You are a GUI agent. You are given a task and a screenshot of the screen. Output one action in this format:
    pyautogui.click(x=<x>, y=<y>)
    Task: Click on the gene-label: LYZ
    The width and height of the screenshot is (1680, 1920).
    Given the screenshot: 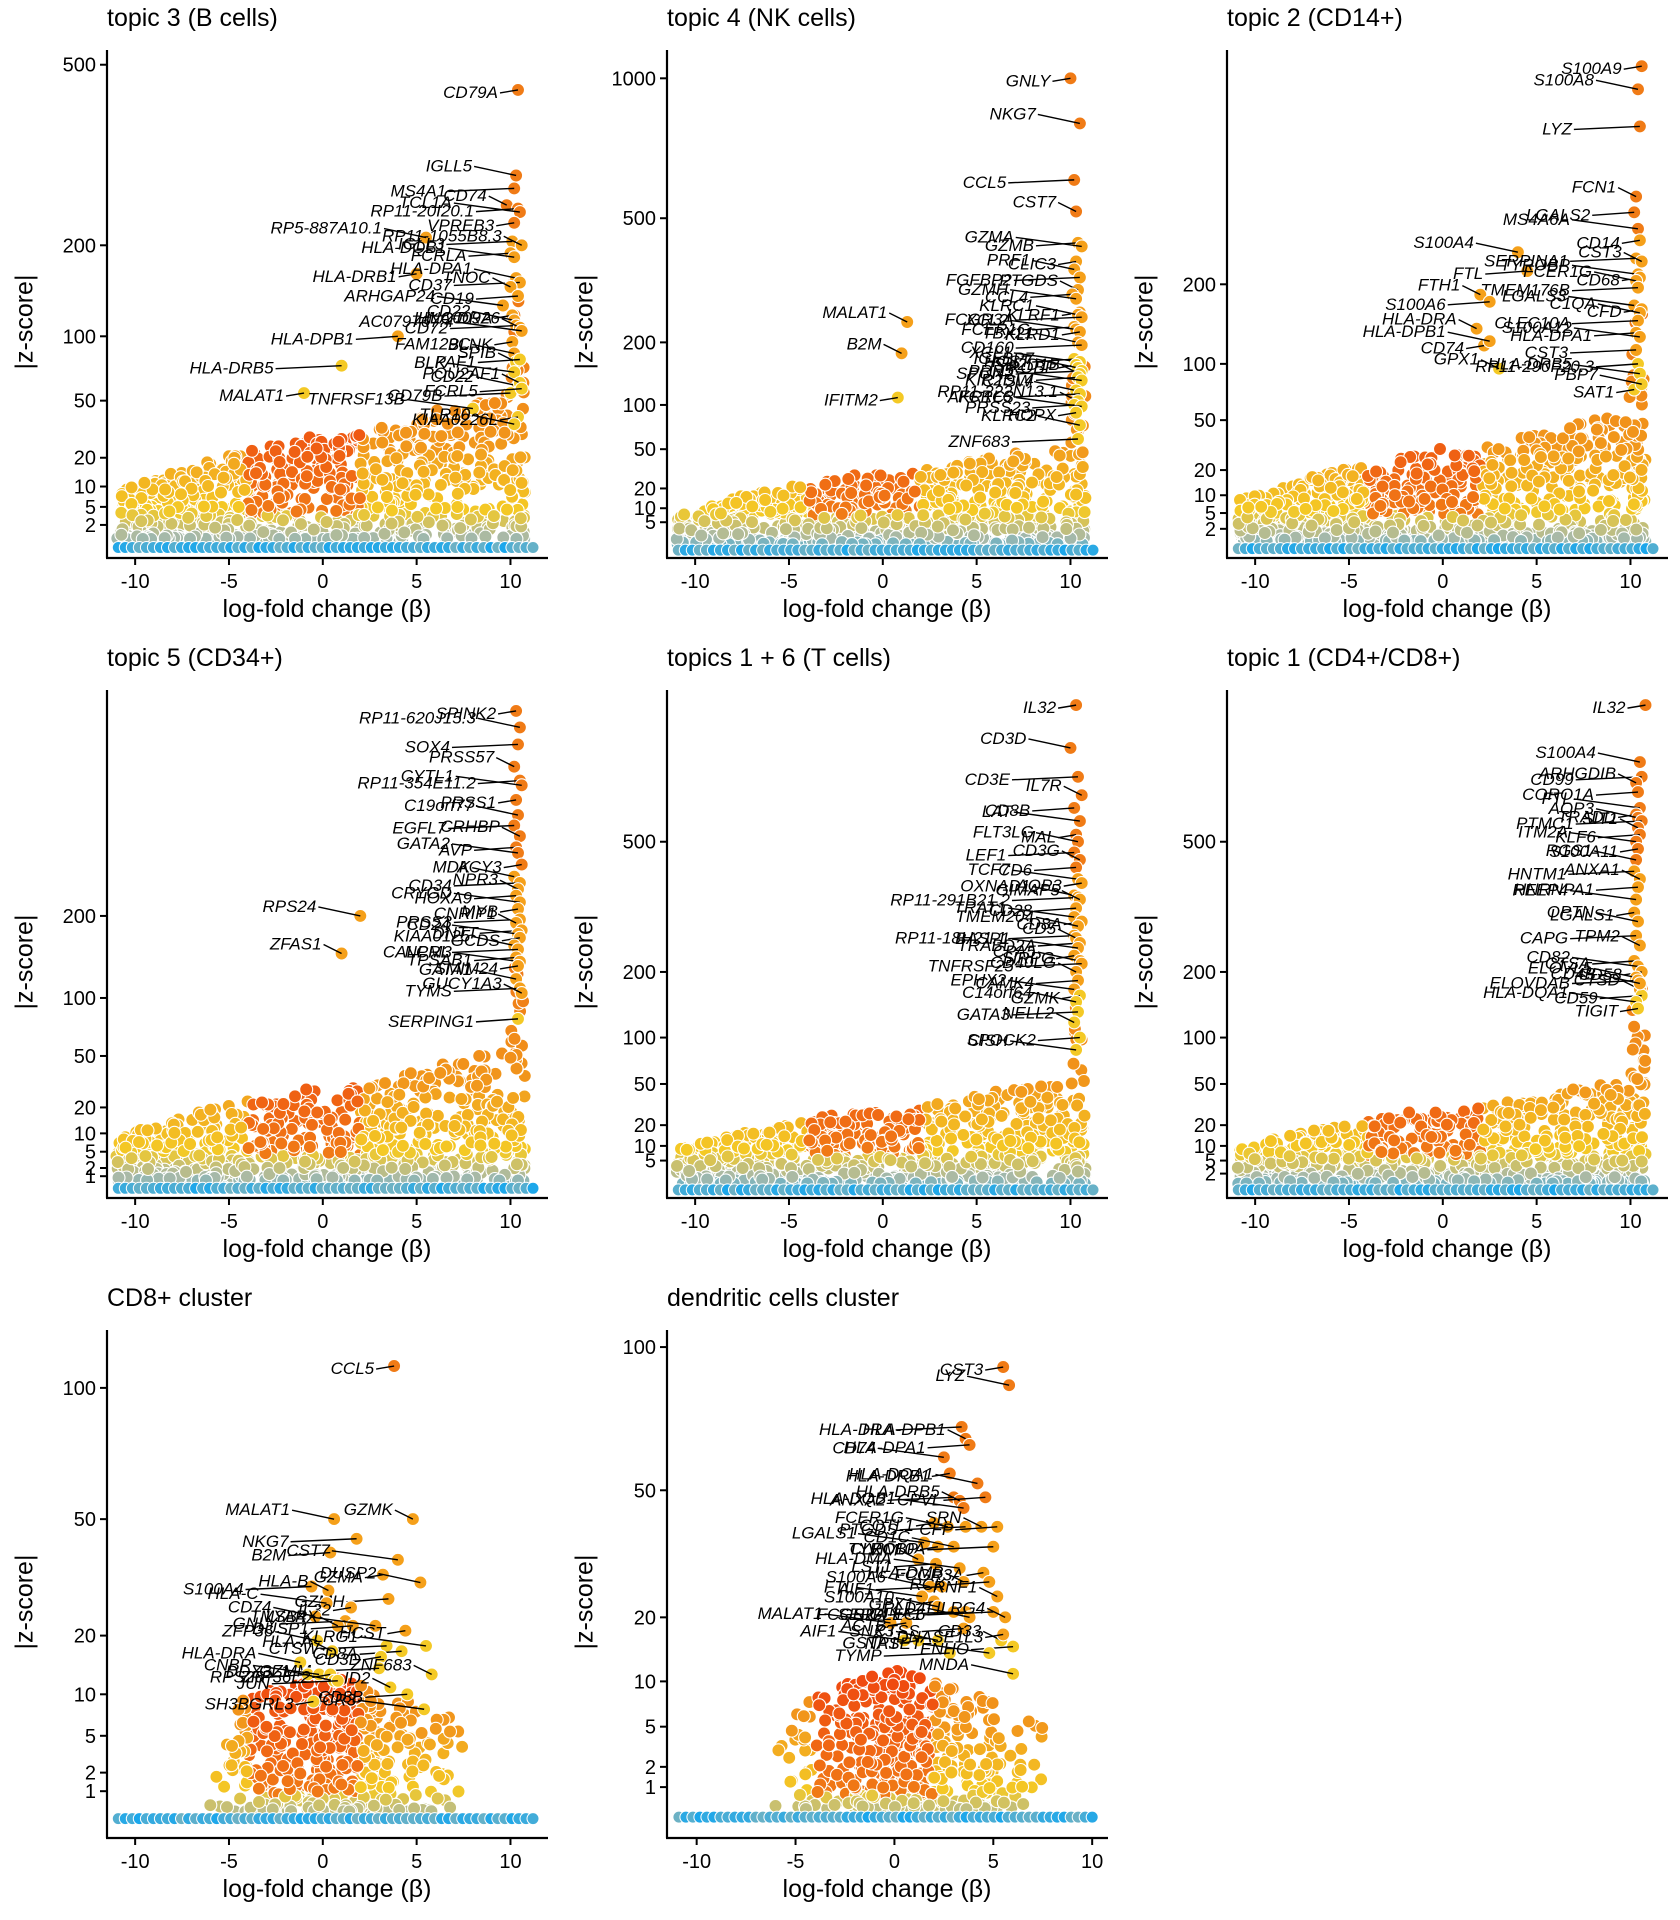 What is the action you would take?
    pyautogui.click(x=1557, y=128)
    